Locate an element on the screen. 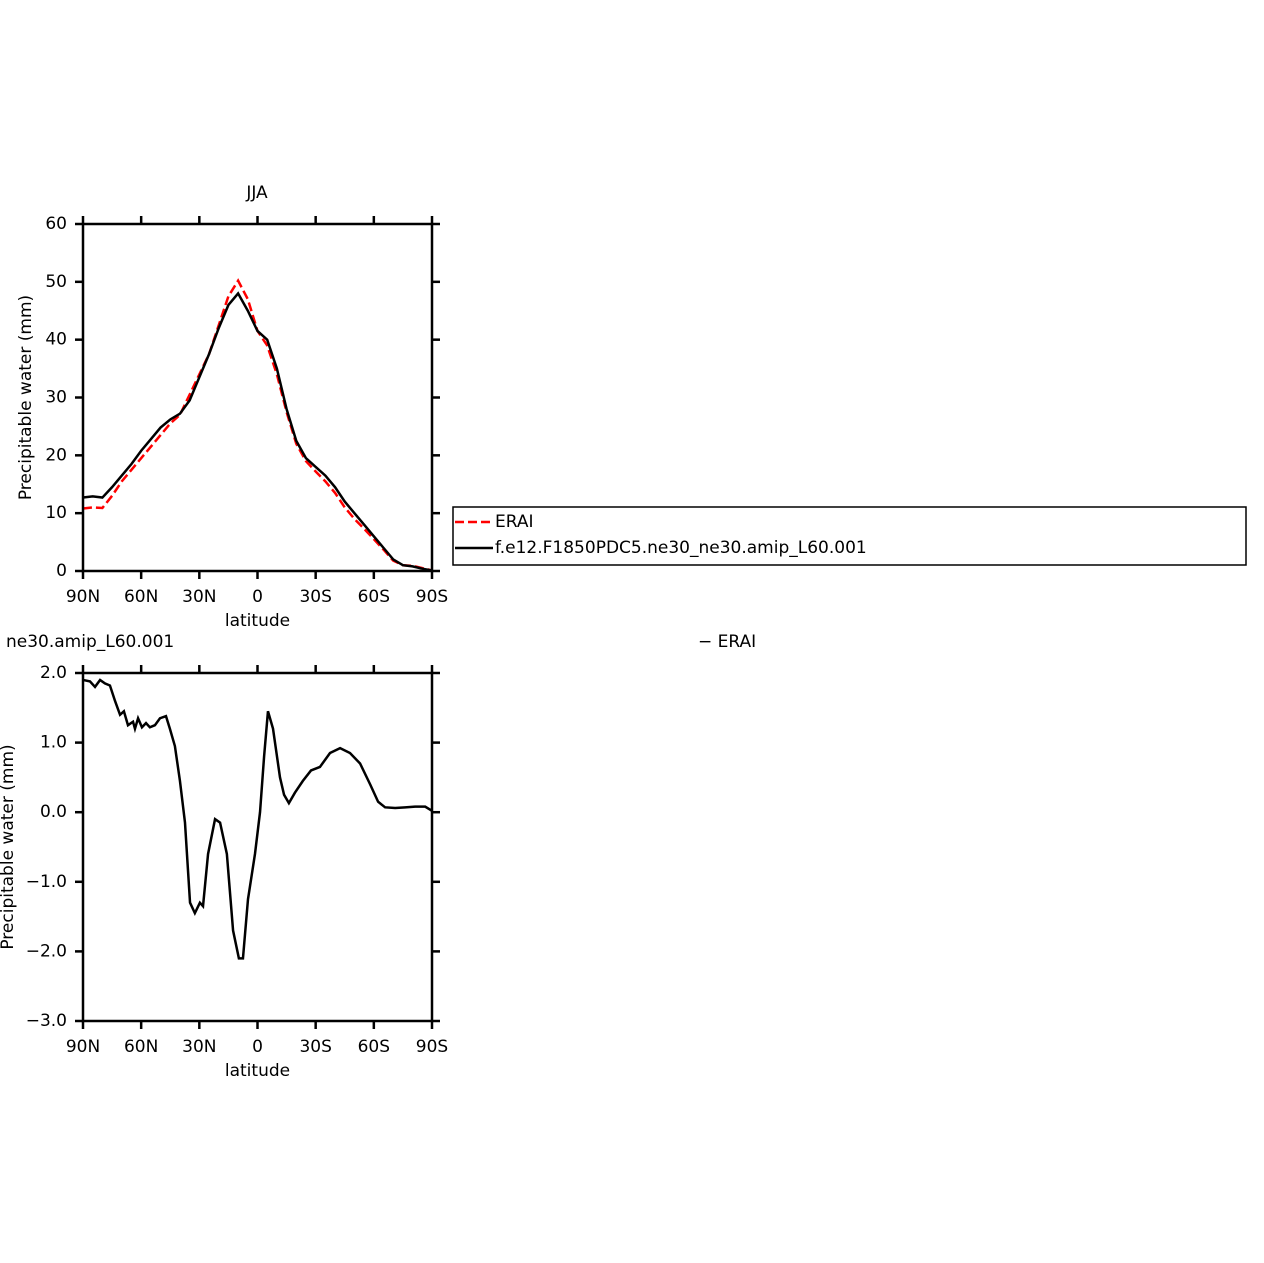  y-tick-label: −3.0 is located at coordinates (46, 1021).